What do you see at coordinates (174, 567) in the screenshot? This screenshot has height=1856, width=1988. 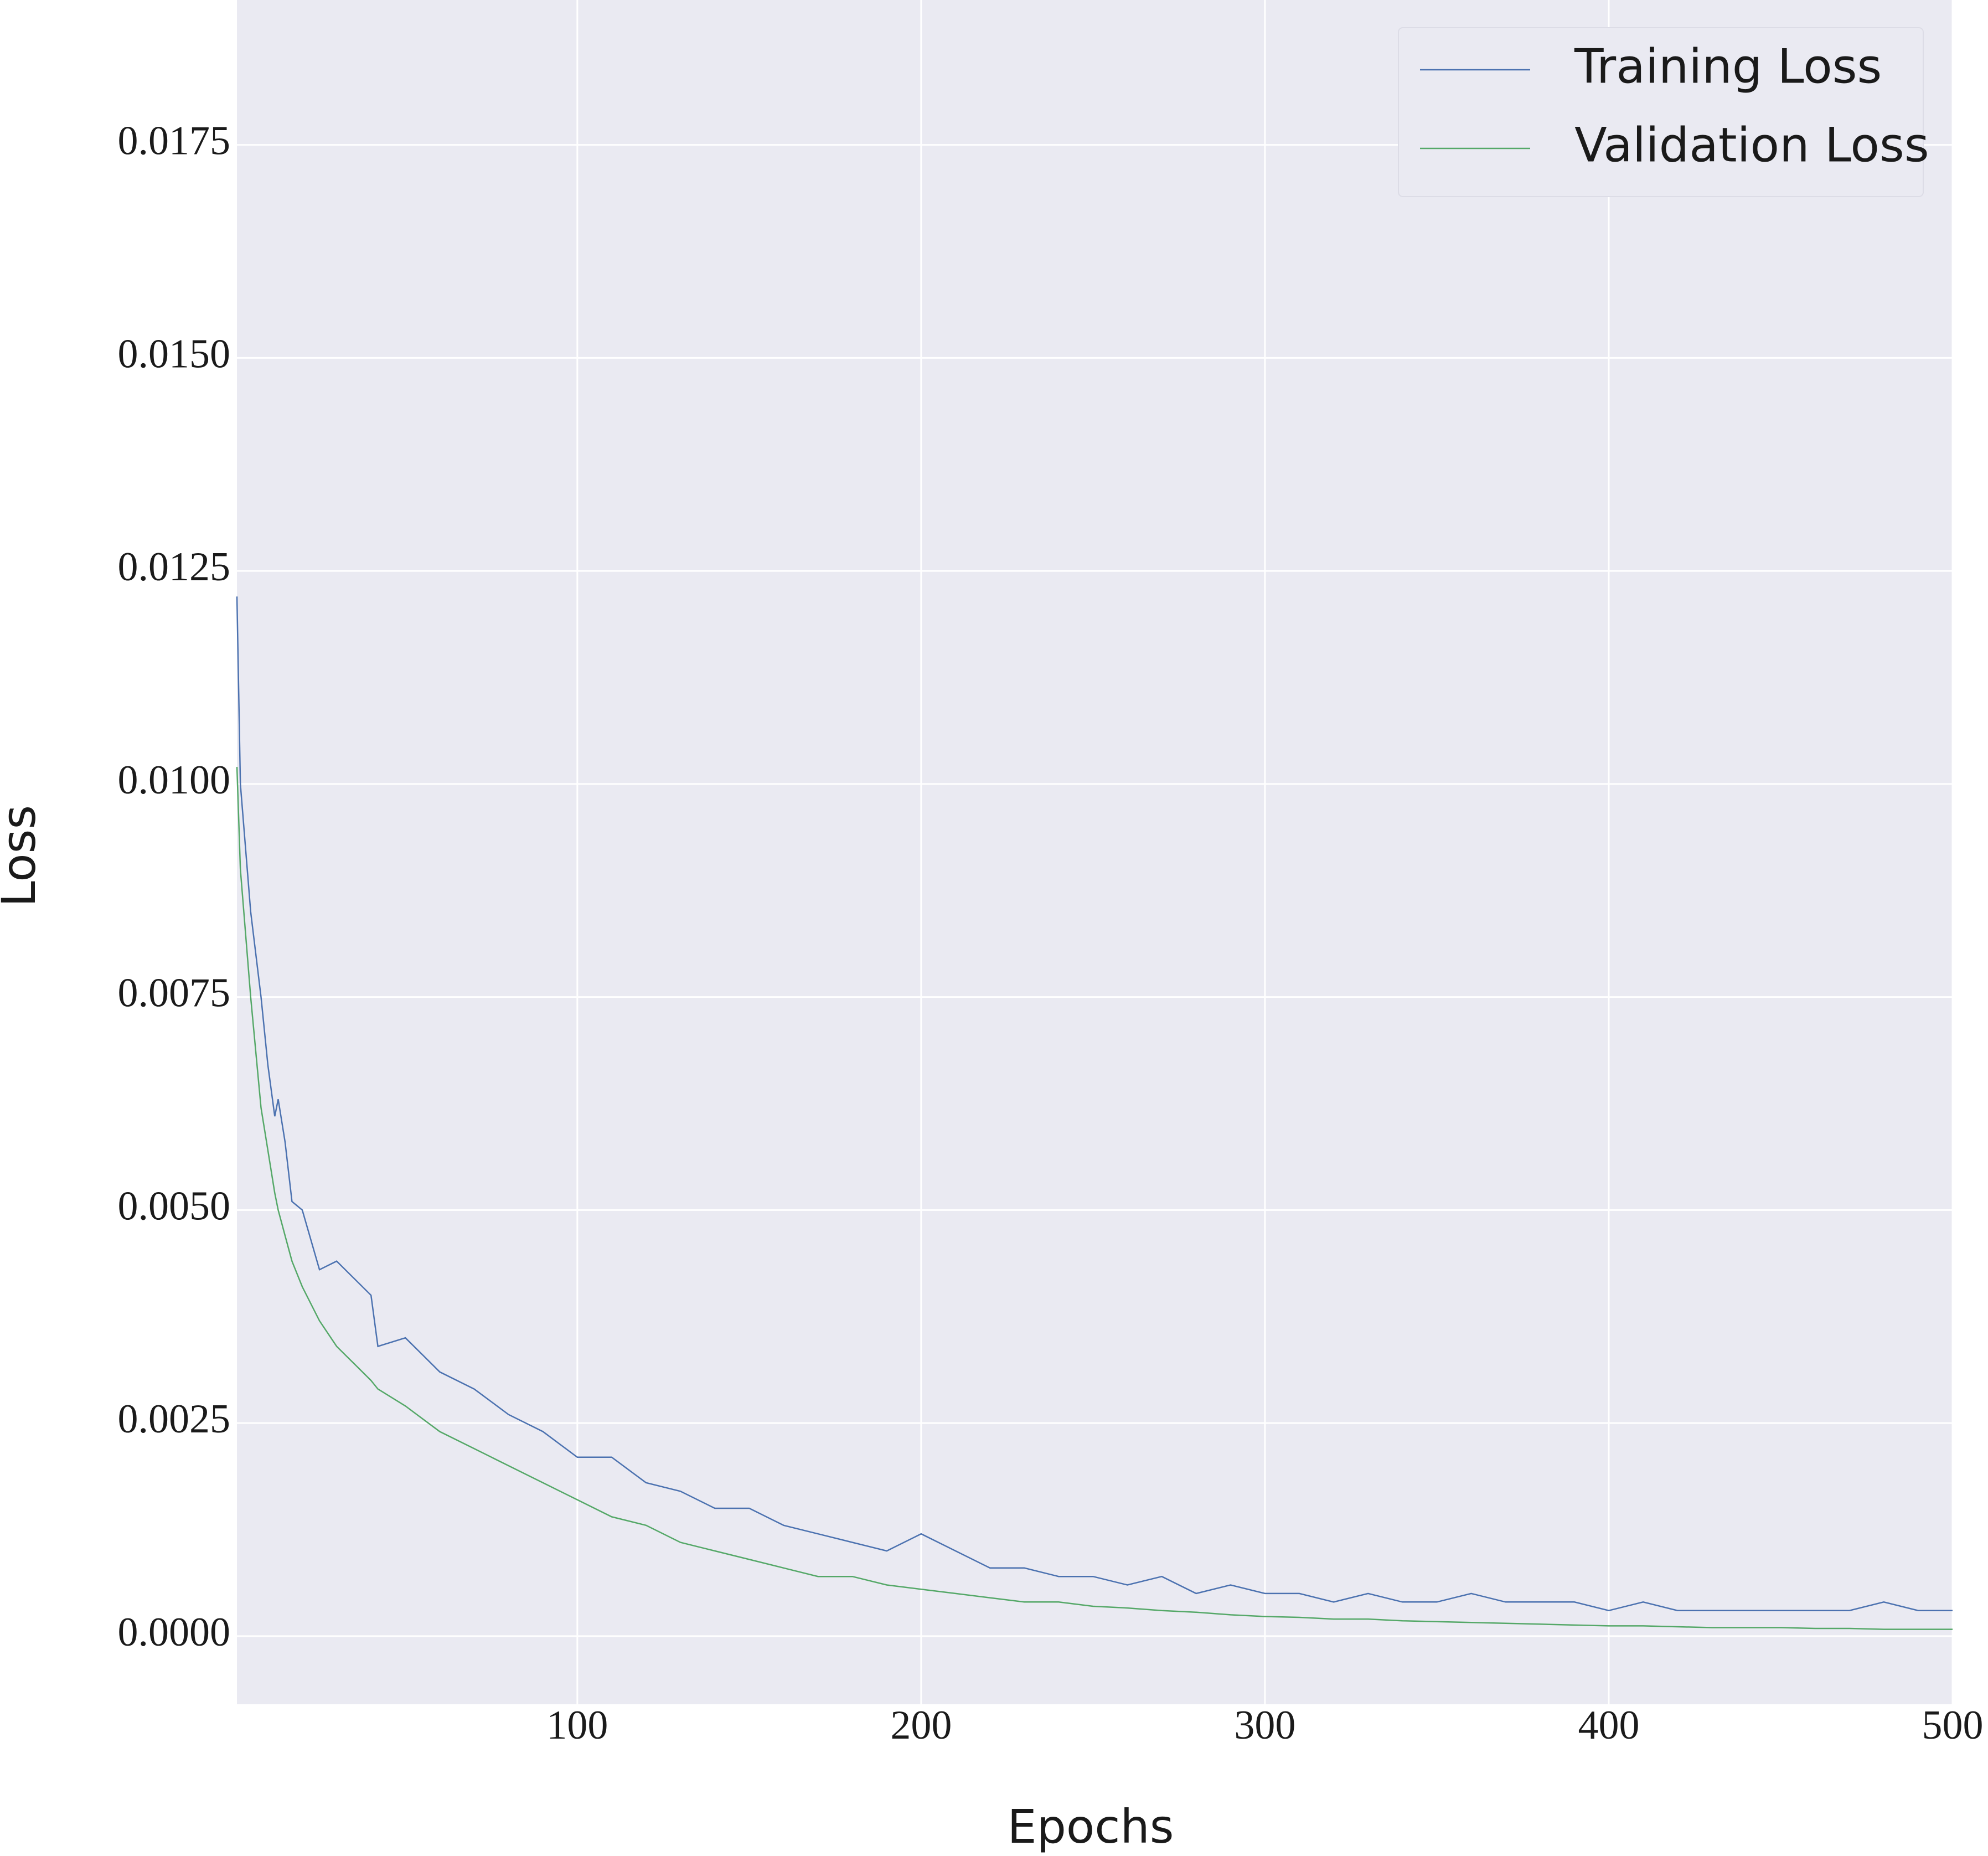 I see `y-tick-label: 0.0125` at bounding box center [174, 567].